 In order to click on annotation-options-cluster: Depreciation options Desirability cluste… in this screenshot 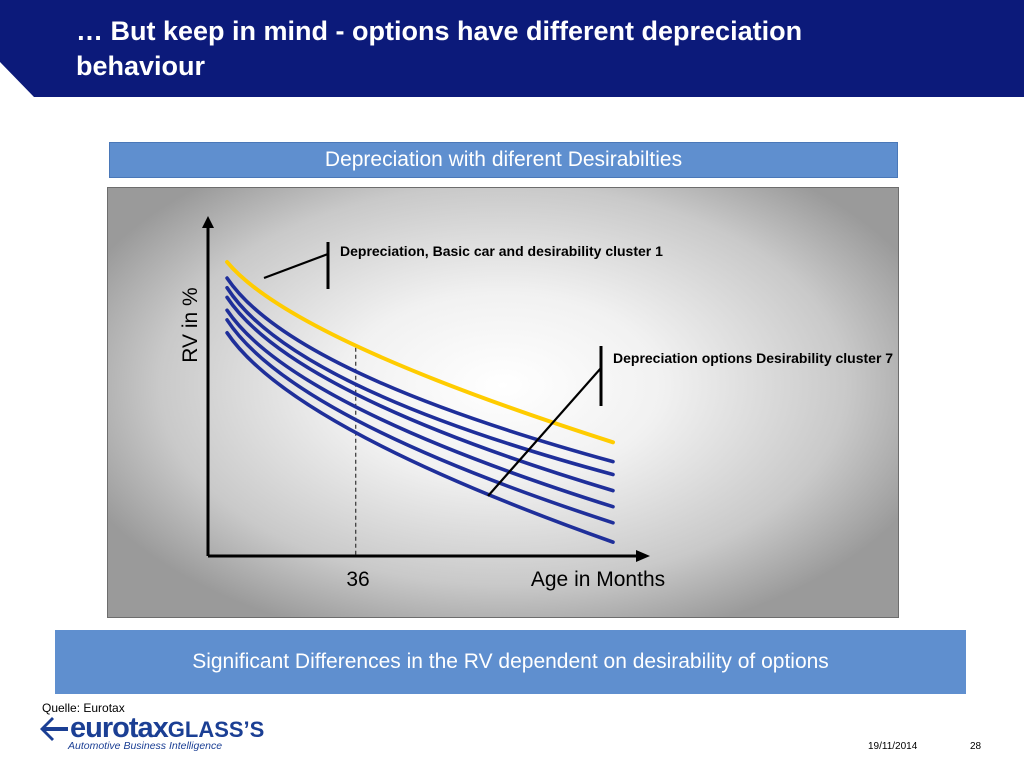, I will do `click(753, 358)`.